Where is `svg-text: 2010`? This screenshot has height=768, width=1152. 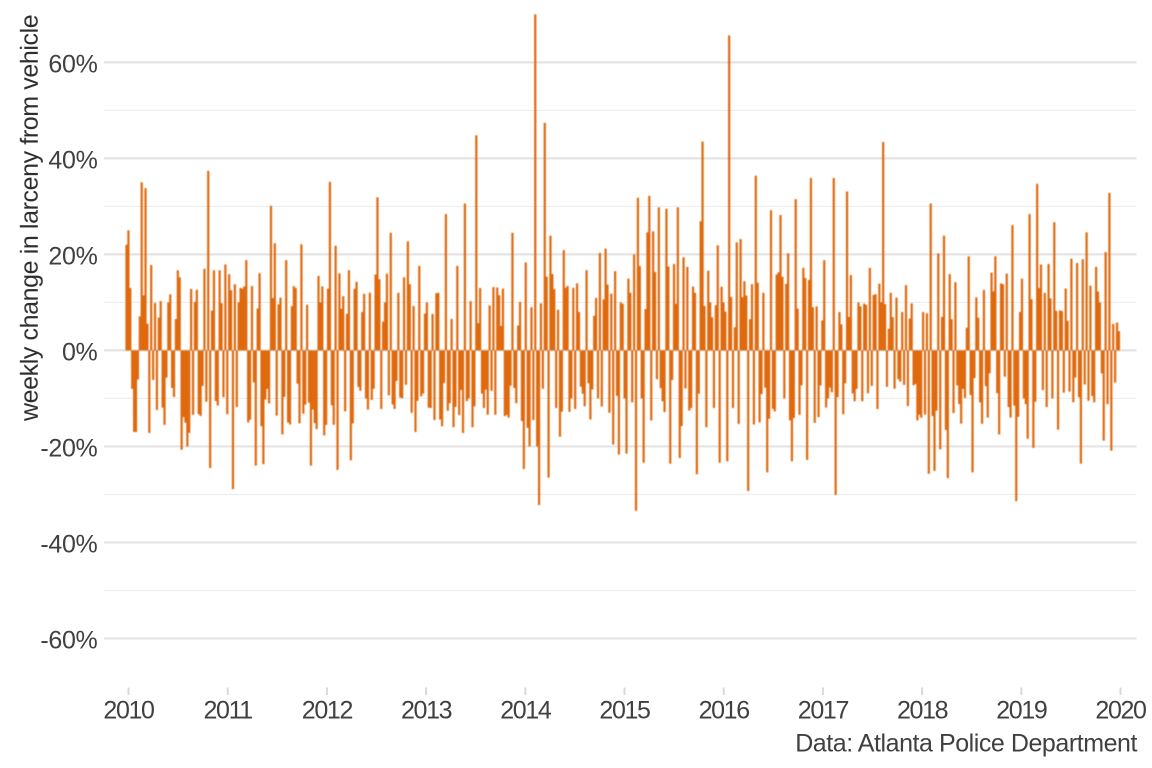 svg-text: 2010 is located at coordinates (128, 711).